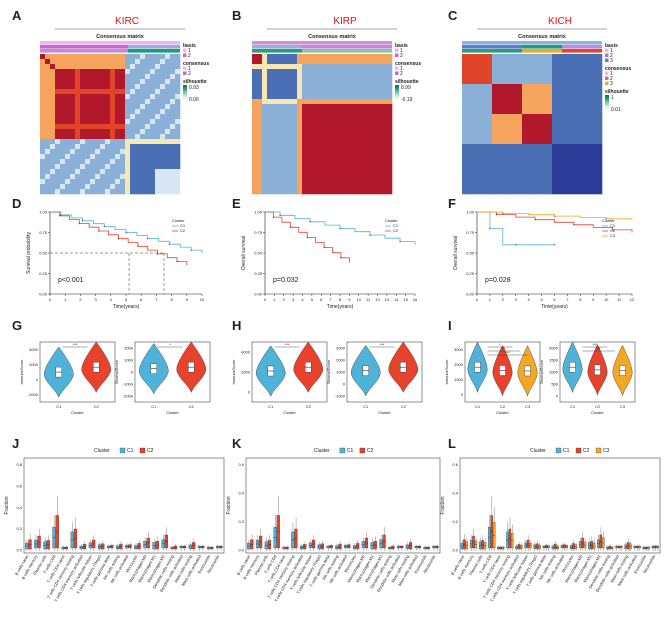  I want to click on legend-consensus-item: 2, so click(189, 74).